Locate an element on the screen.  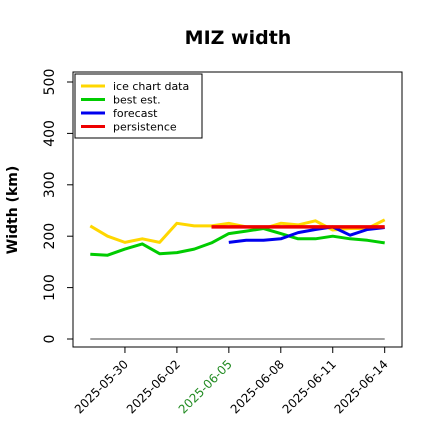
y-tick-label: 500 is located at coordinates (50, 82).